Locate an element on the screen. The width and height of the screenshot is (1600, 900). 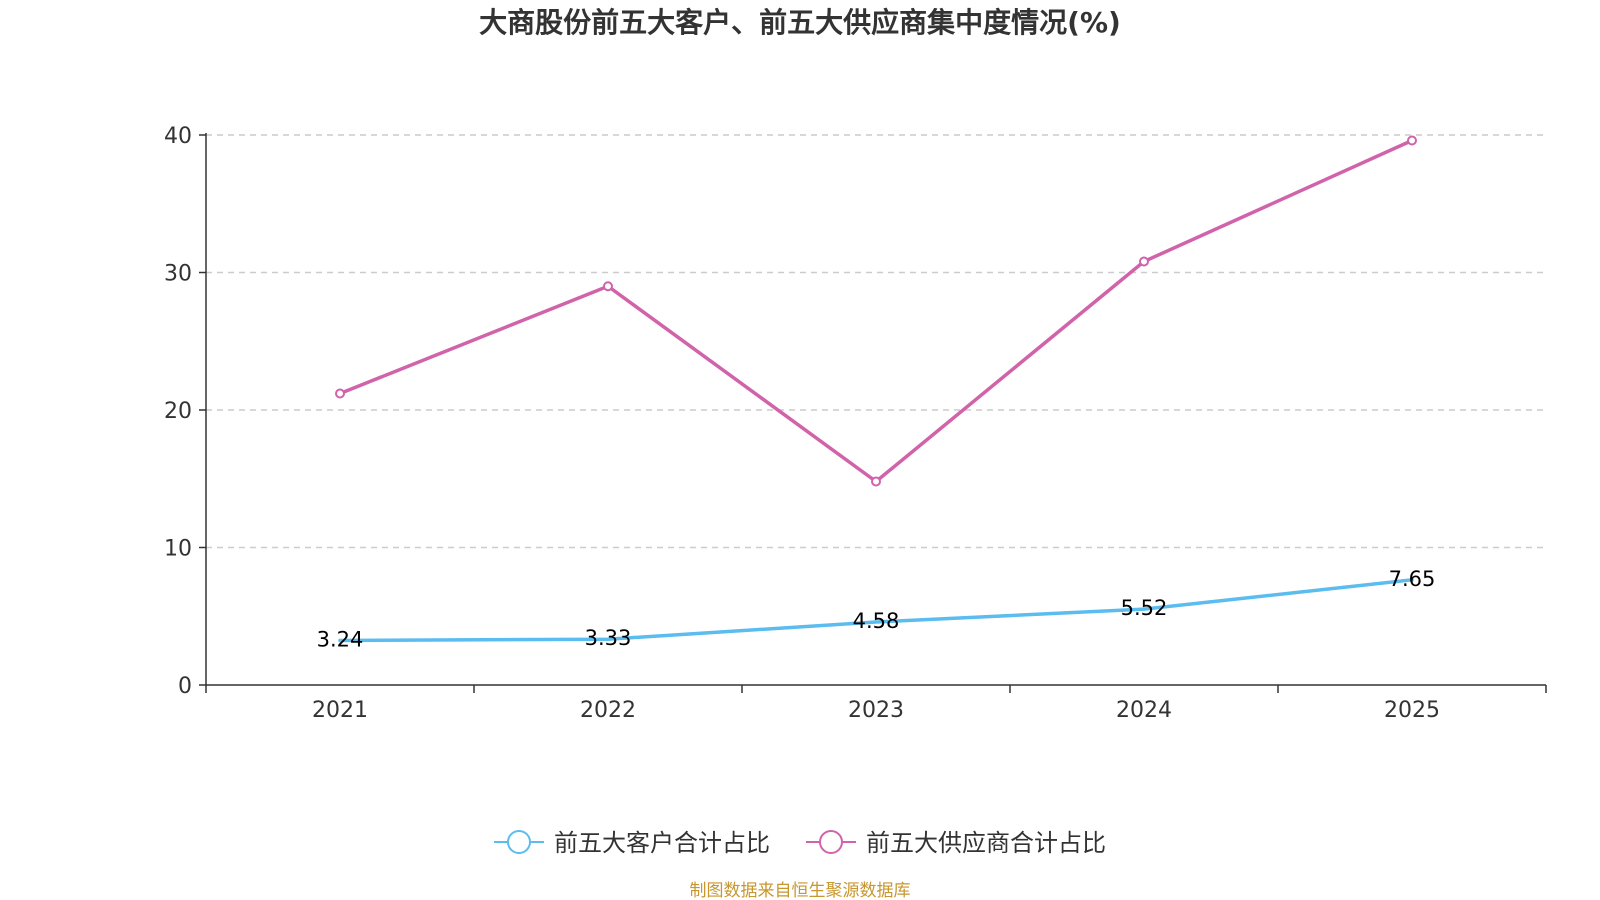
y-tick-label: 40 is located at coordinates (178, 136).